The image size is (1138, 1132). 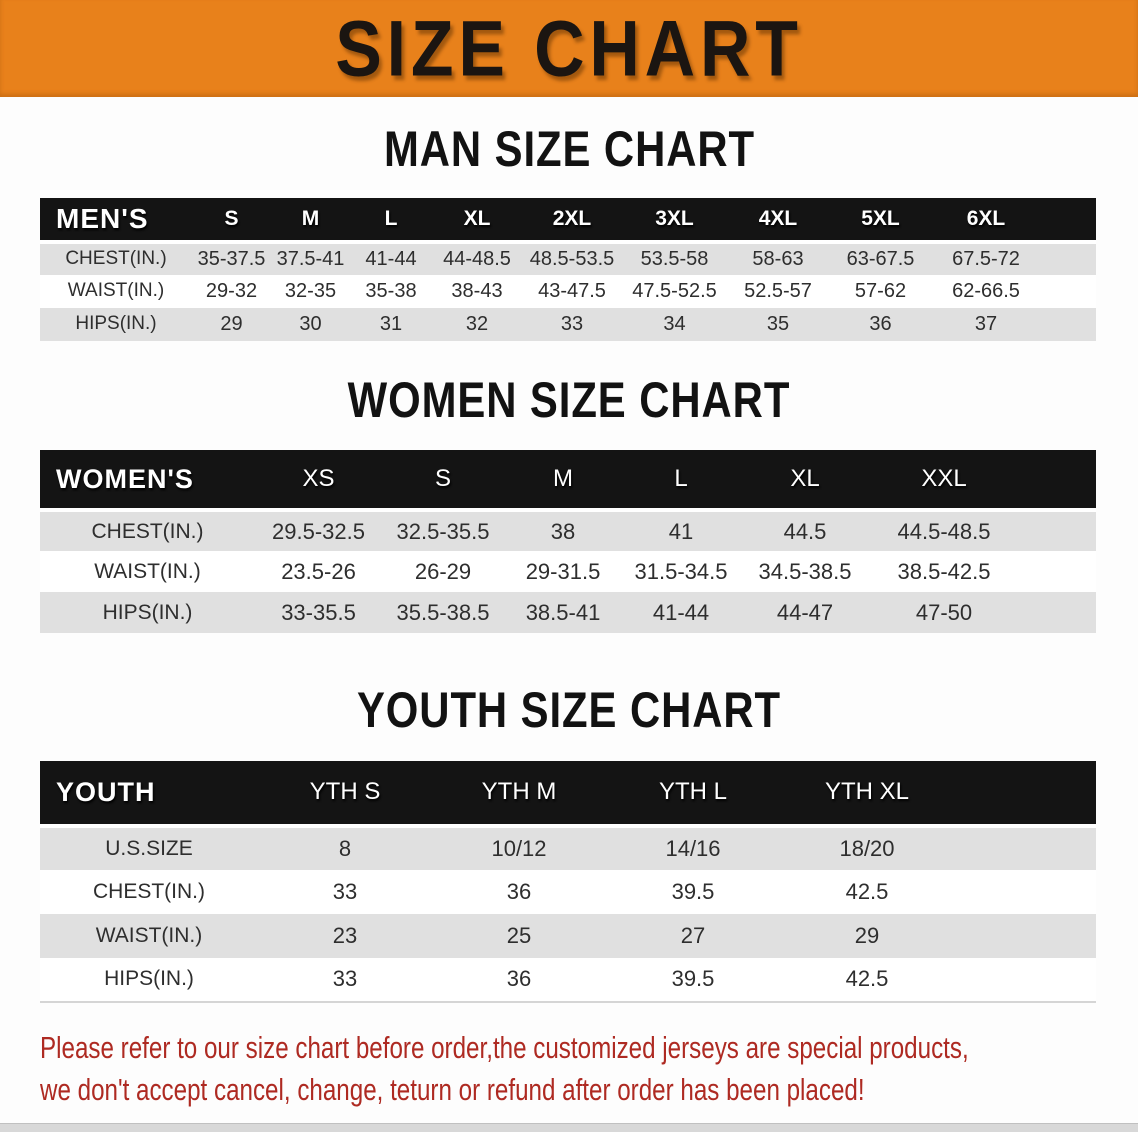 What do you see at coordinates (345, 846) in the screenshot?
I see `size-cell: 8` at bounding box center [345, 846].